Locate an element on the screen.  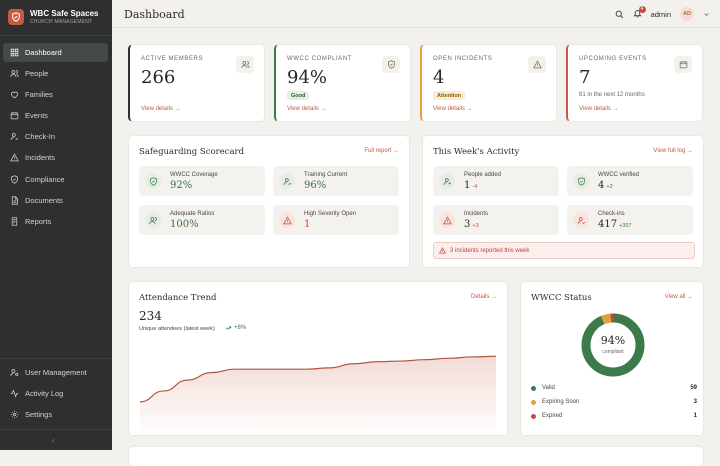
sidebar-item-people: People is located at coordinates (55, 73).